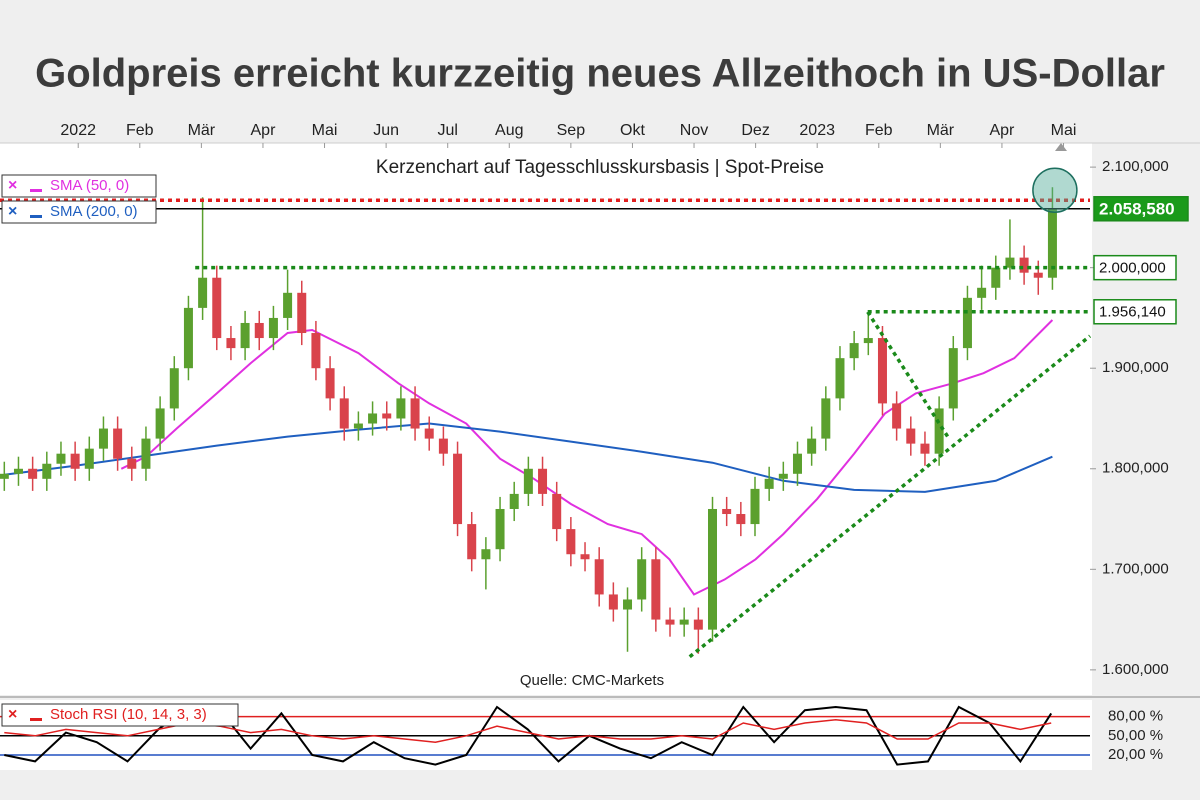 This screenshot has height=800, width=1200. I want to click on y-tick-label: 20,00 %, so click(1135, 754).